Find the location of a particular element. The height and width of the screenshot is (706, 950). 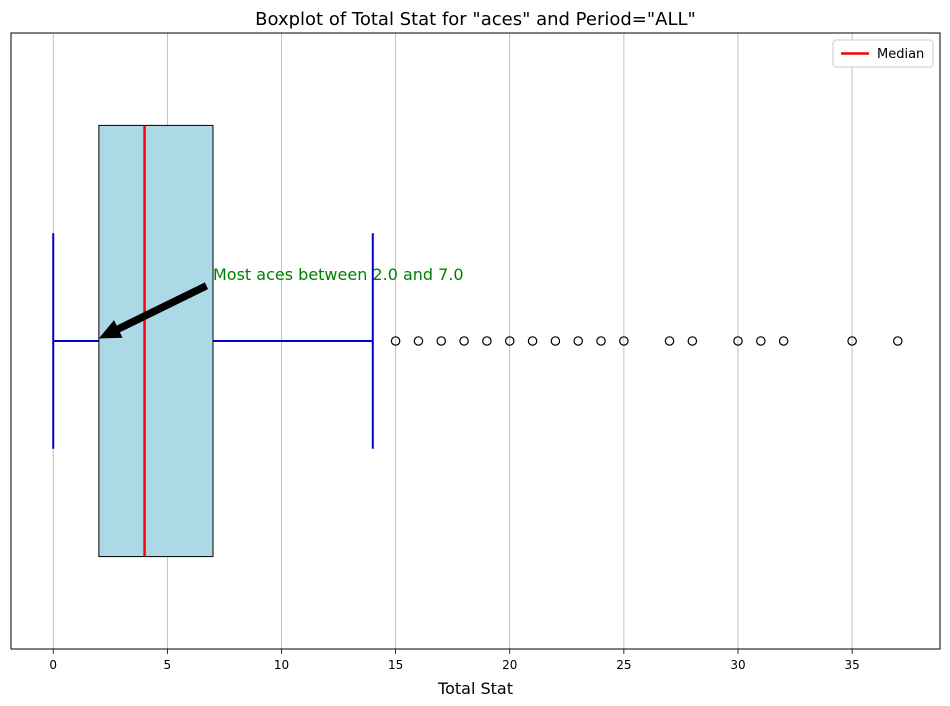

x-axis-label: Total Stat is located at coordinates (475, 688).